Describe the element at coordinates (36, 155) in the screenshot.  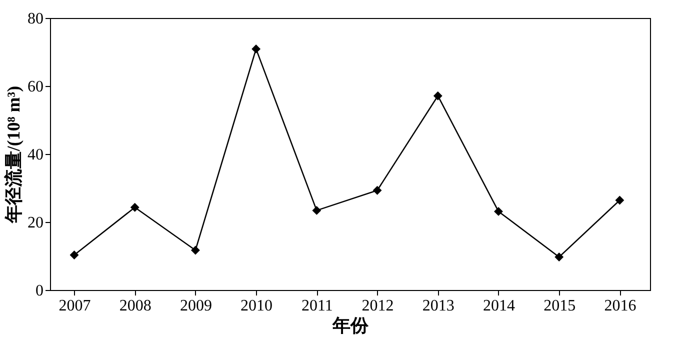
I see `y-tick-label: 40` at that location.